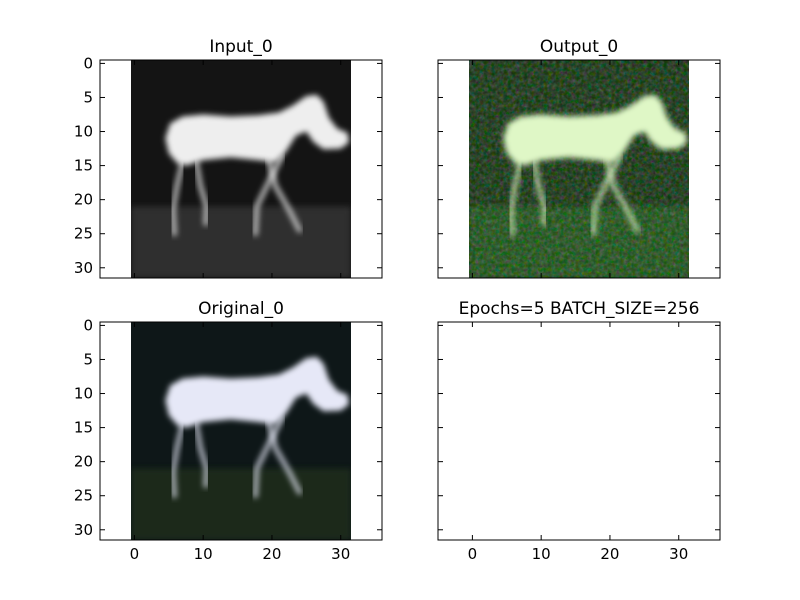 This screenshot has width=800, height=600. I want to click on xtick-label-4-2: 20, so click(609, 554).